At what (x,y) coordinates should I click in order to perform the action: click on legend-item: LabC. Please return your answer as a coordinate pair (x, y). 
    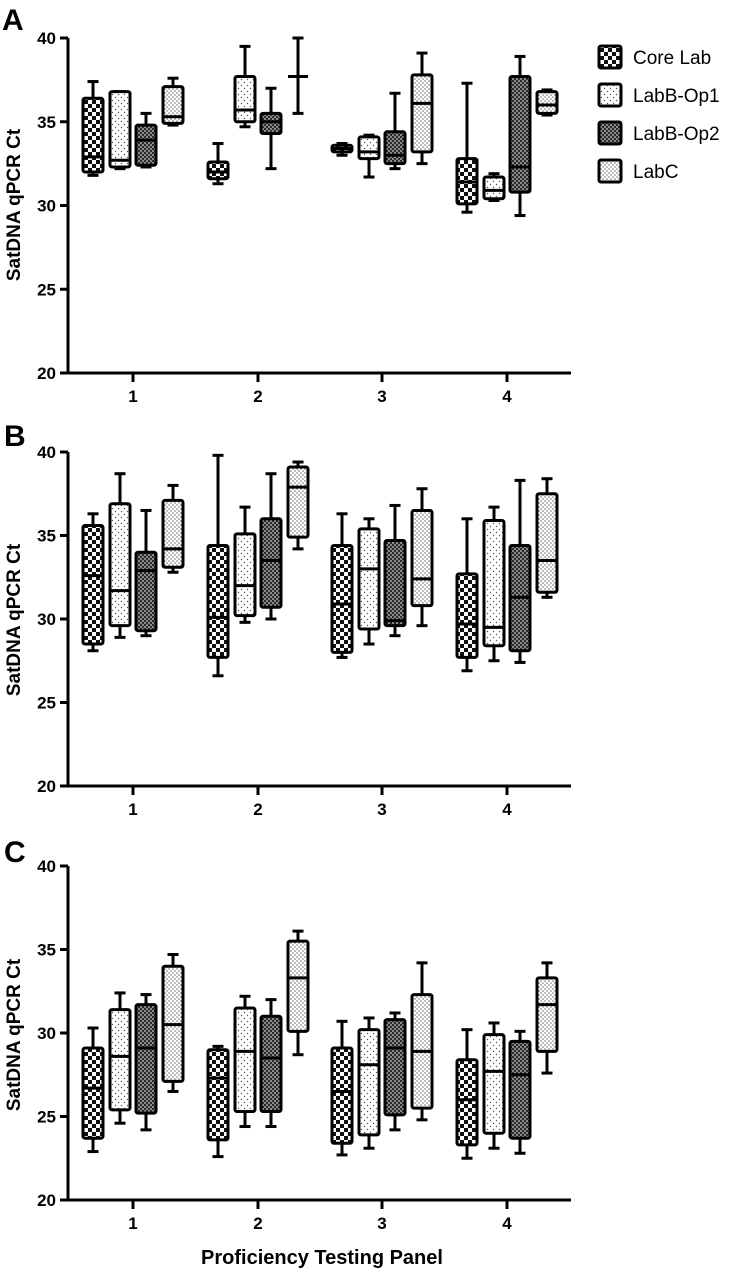
    Looking at the image, I should click on (637, 171).